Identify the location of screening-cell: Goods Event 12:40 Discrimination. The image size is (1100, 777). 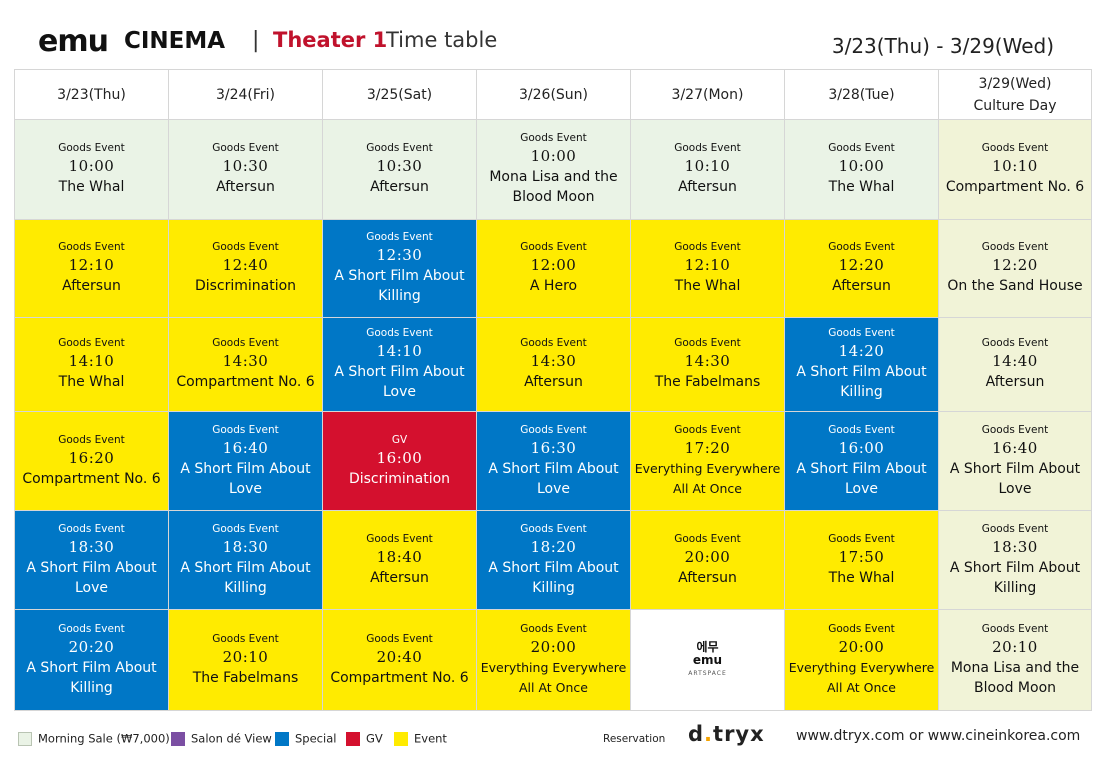
(245, 268).